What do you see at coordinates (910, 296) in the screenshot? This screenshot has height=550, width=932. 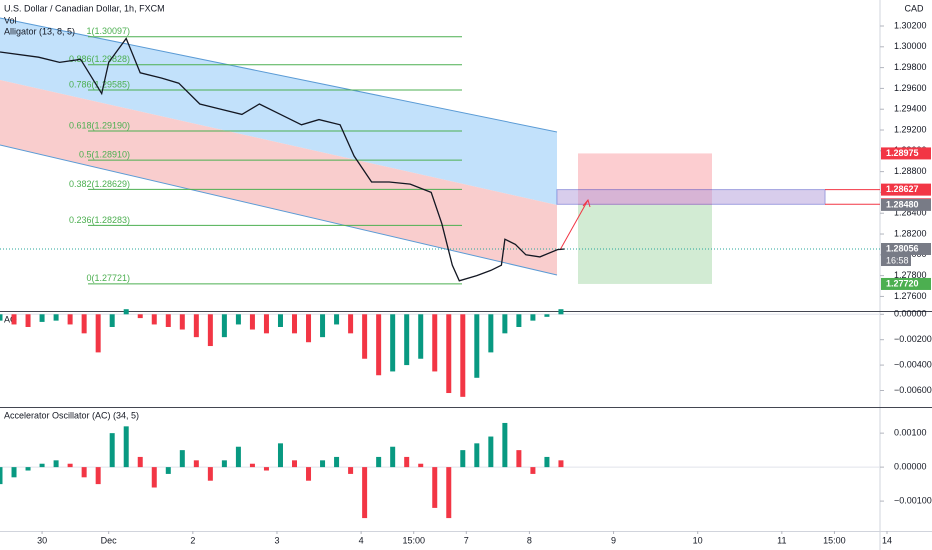 I see `y-tick-label: 1.27600` at bounding box center [910, 296].